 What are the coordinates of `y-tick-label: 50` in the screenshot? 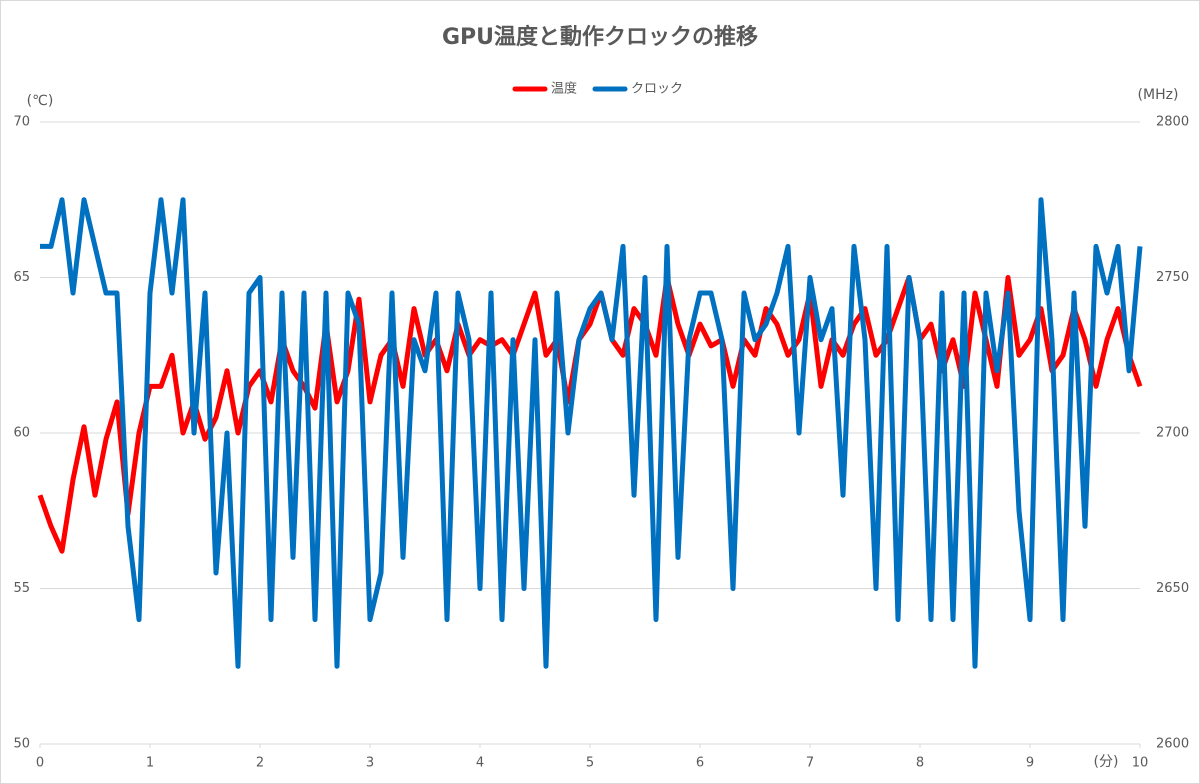 It's located at (21, 744).